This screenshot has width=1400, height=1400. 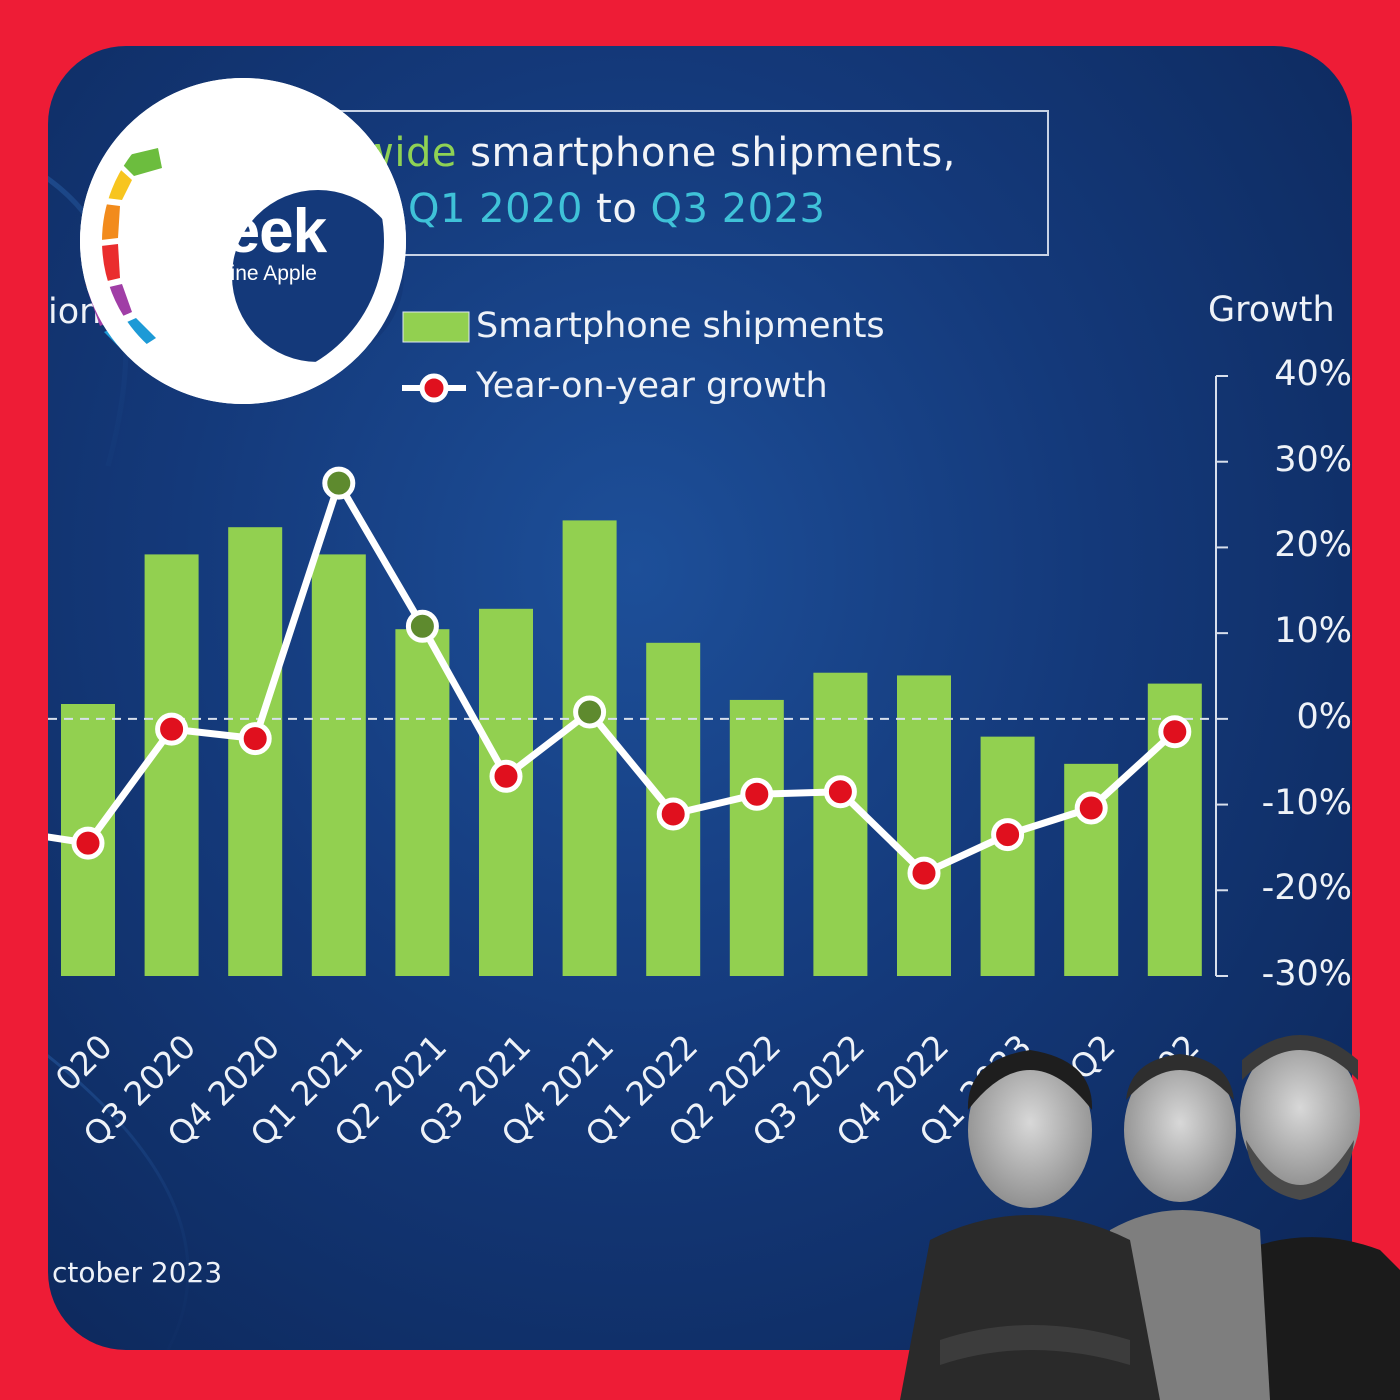 What do you see at coordinates (137, 1272) in the screenshot?
I see `source-note: ctober 2023` at bounding box center [137, 1272].